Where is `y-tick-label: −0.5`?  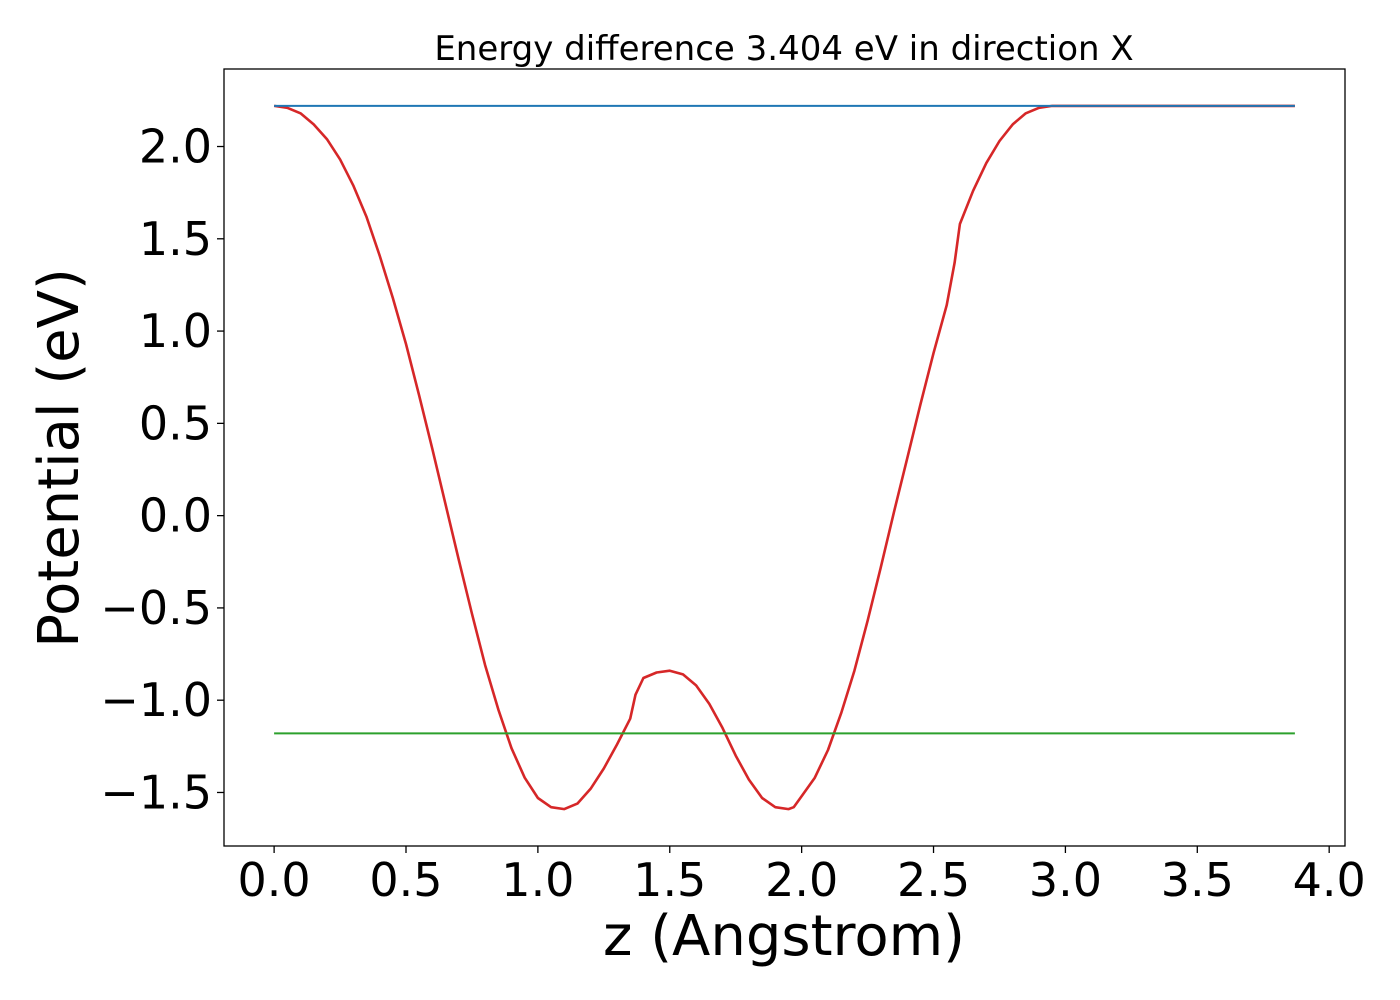
y-tick-label: −0.5 is located at coordinates (156, 608).